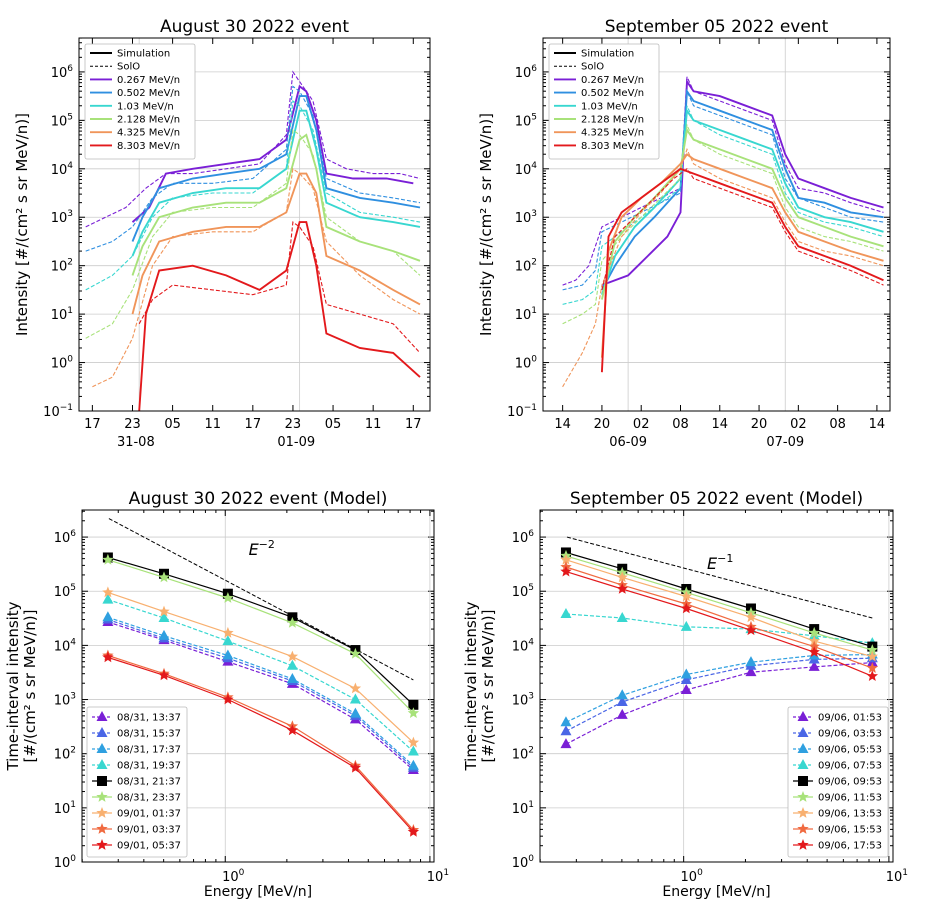 The width and height of the screenshot is (936, 910). I want to click on chart-title: September 05 2022 event (Model), so click(716, 499).